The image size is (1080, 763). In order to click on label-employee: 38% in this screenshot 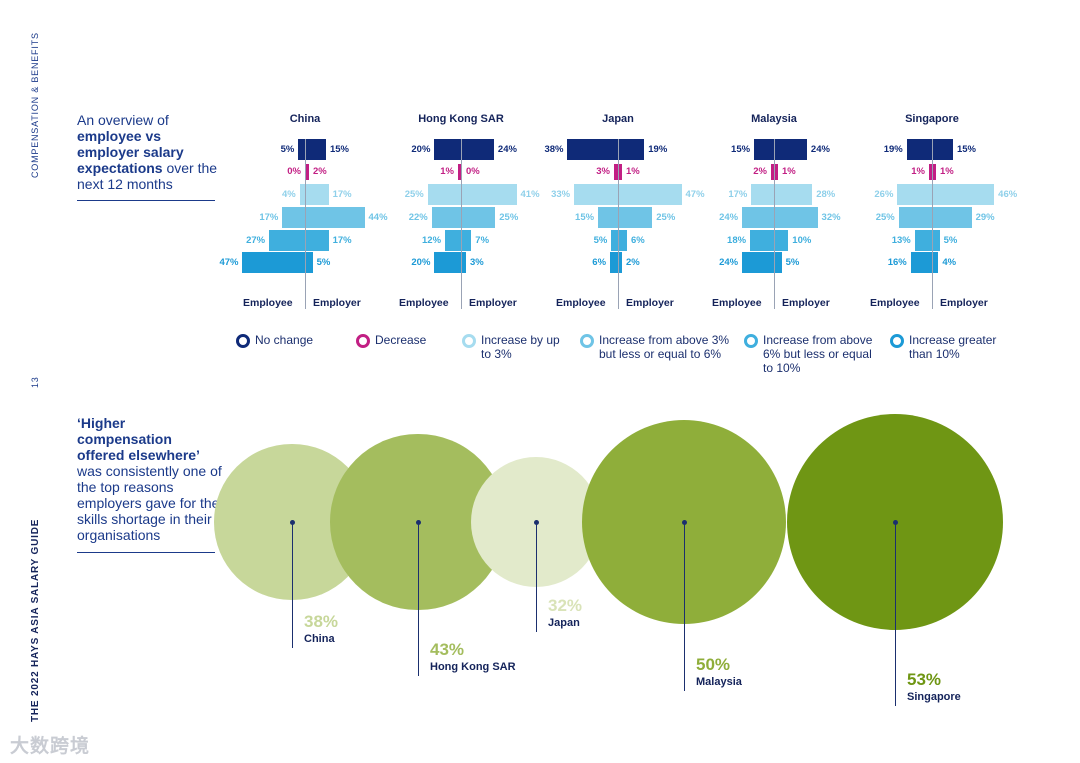, I will do `click(554, 149)`.